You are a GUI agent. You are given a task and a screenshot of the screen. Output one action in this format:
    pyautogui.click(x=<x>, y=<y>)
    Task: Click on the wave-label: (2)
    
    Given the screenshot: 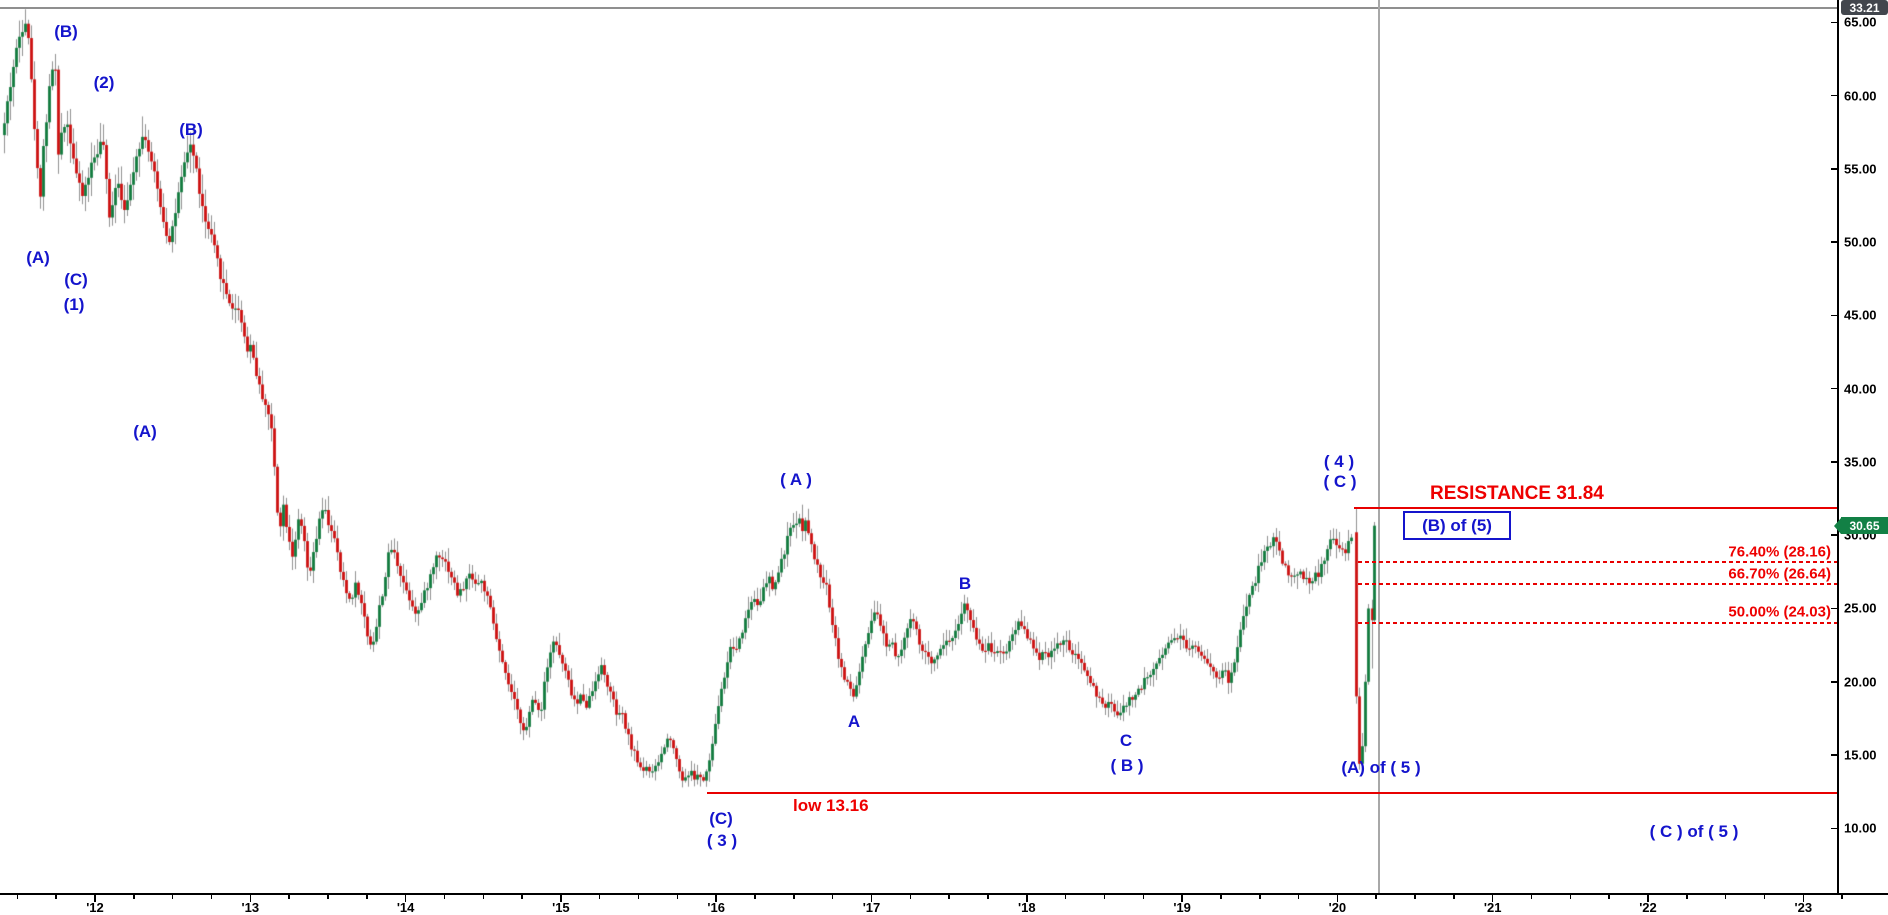 What is the action you would take?
    pyautogui.click(x=104, y=82)
    